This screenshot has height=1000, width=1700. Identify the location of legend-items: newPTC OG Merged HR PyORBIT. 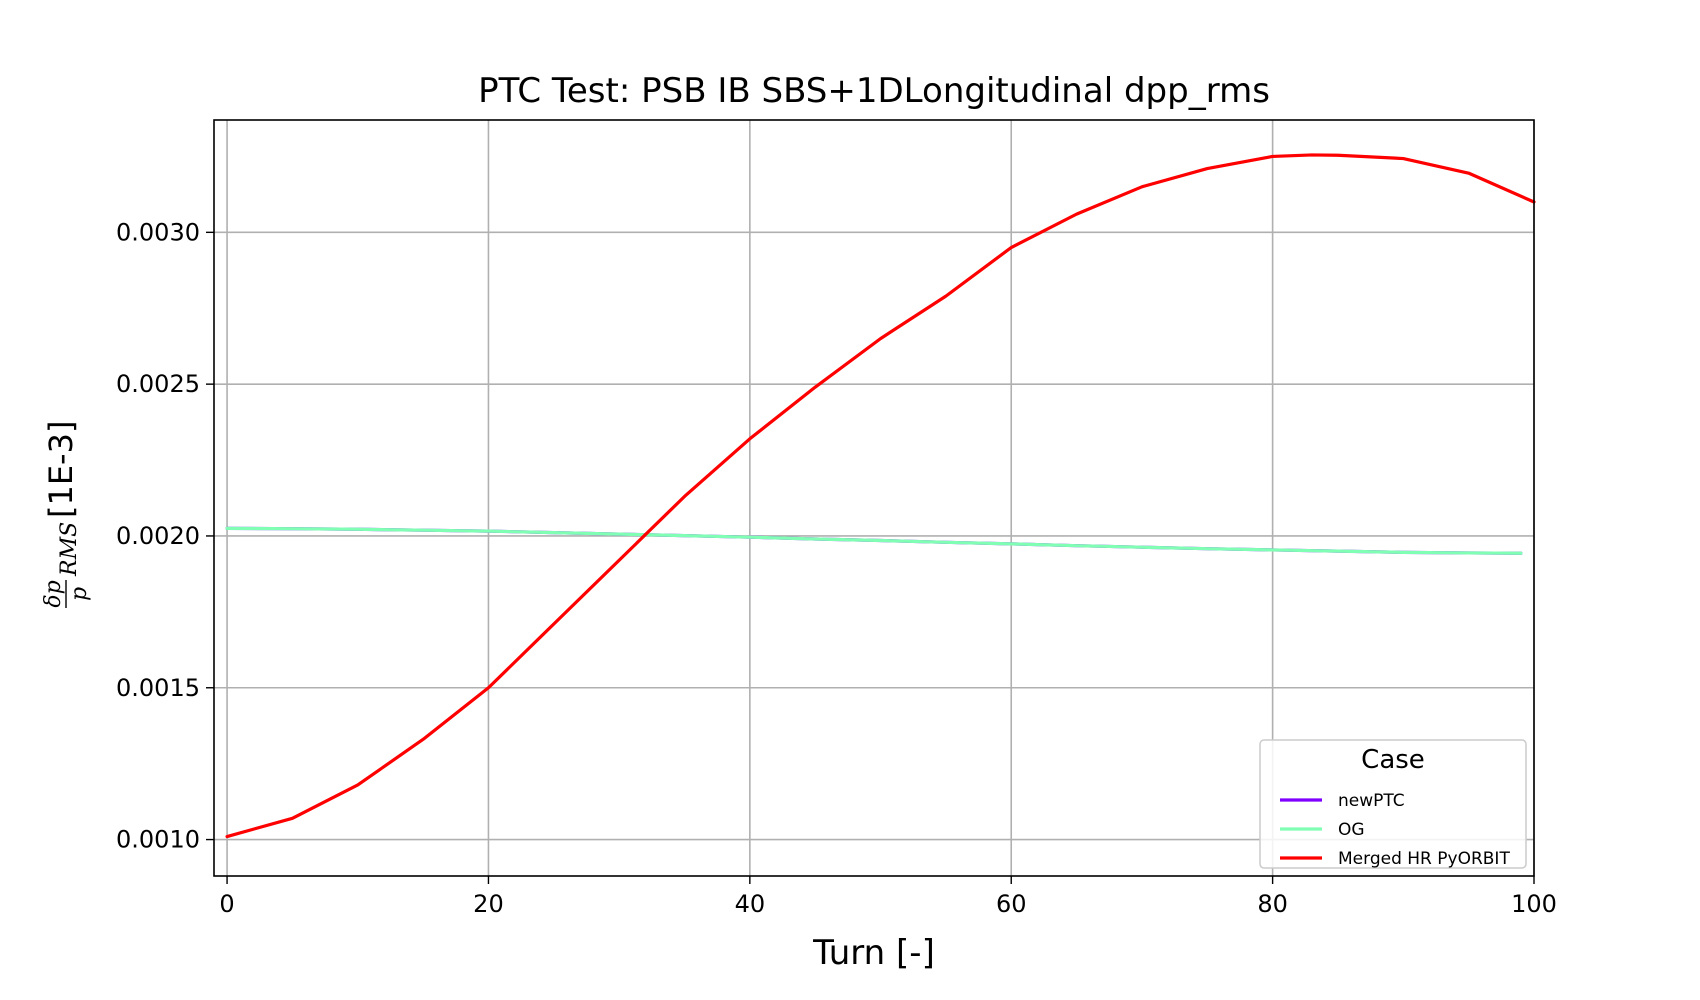
(1395, 830).